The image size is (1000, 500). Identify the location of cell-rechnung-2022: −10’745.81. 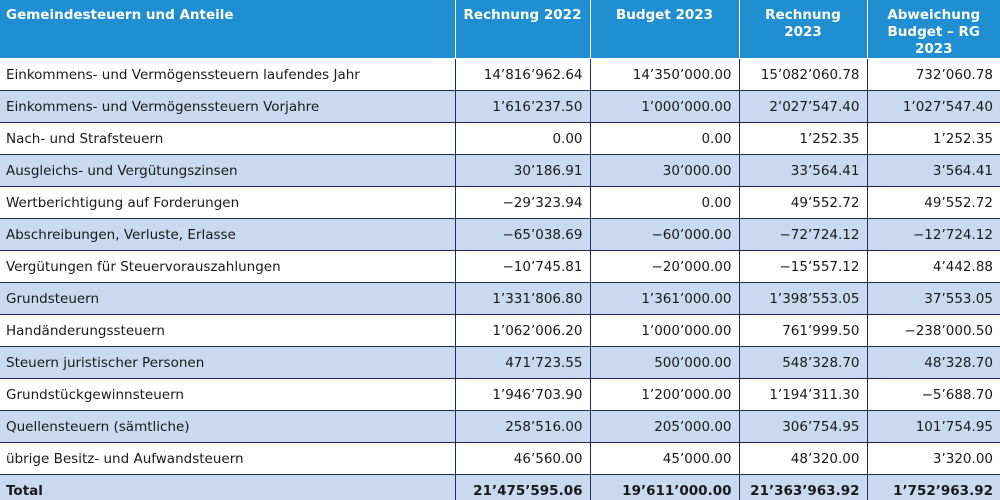
(523, 266).